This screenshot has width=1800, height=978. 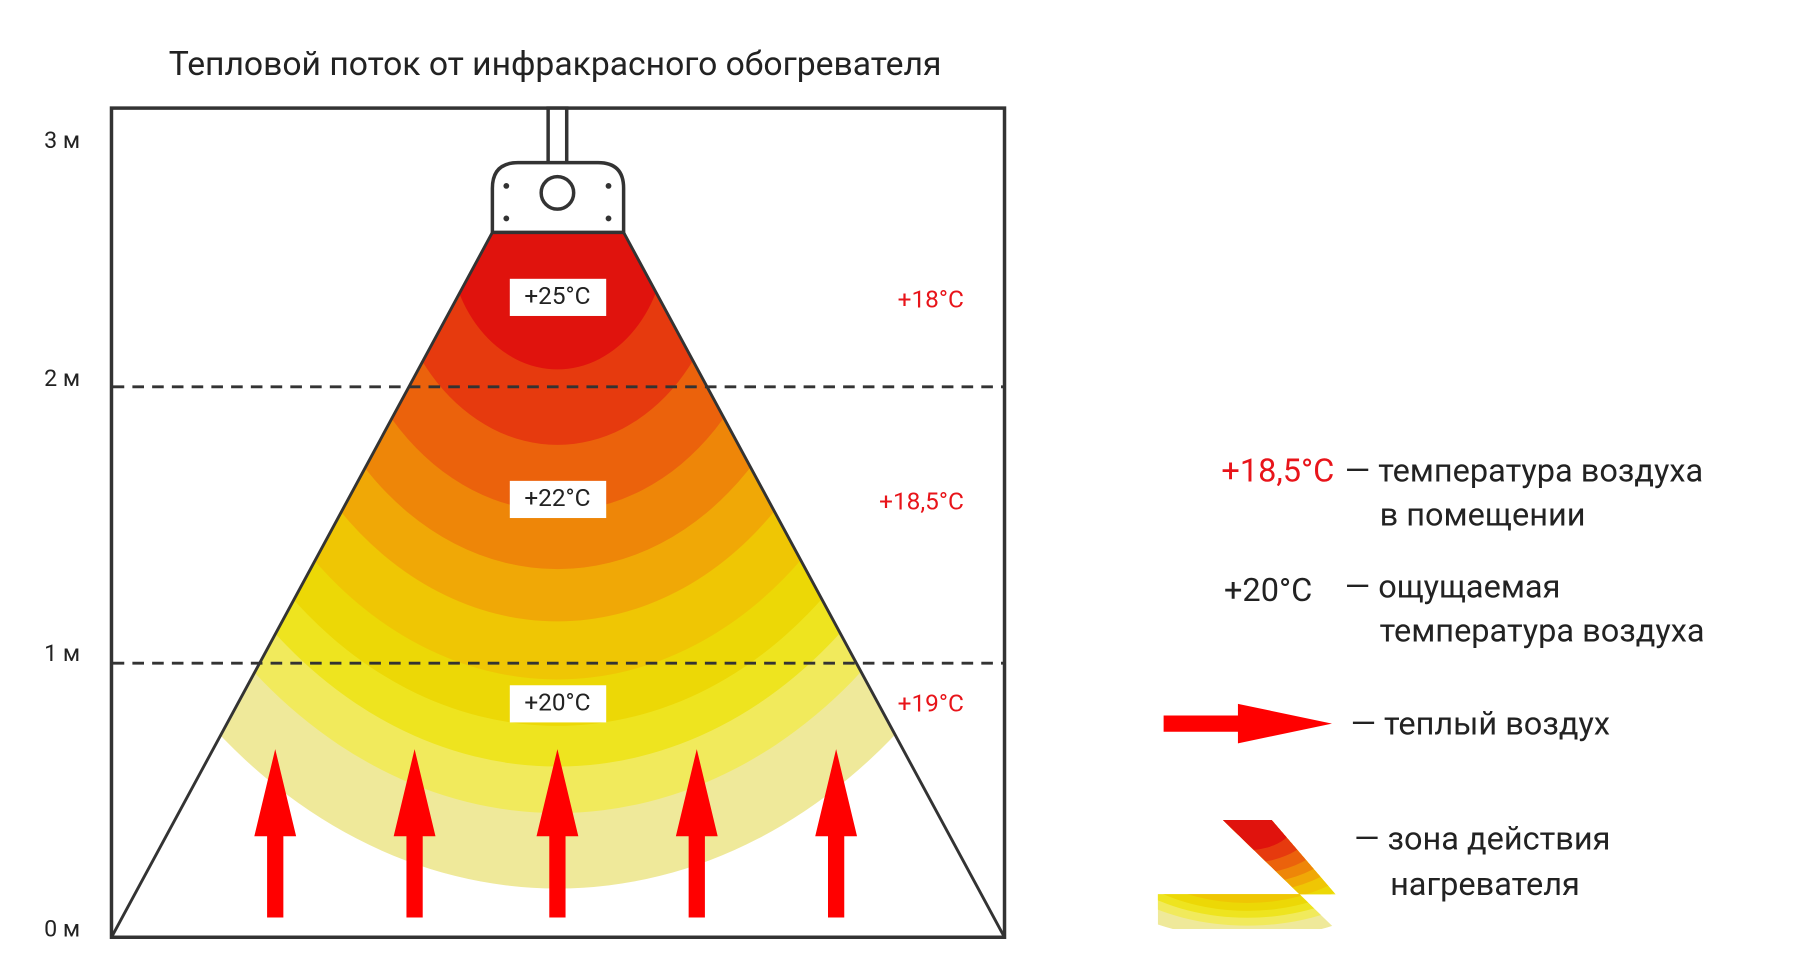 I want to click on legend-text: — теплый воздух, so click(x=1480, y=723).